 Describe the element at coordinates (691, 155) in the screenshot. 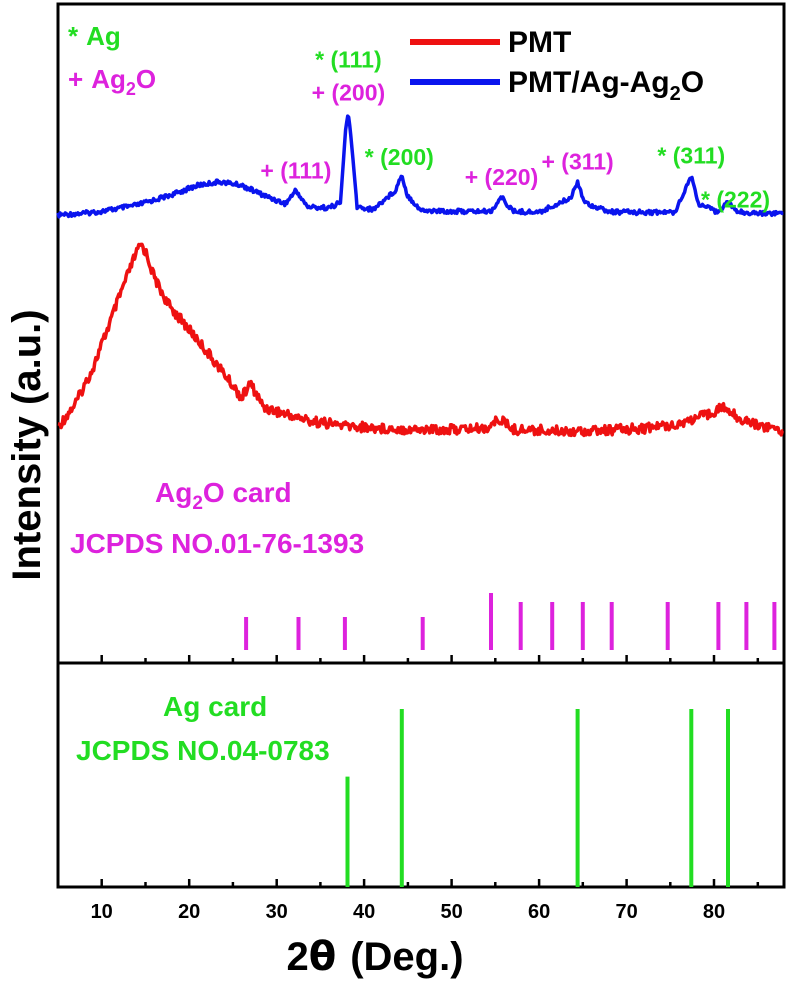

I see `peak-label: * (311)` at that location.